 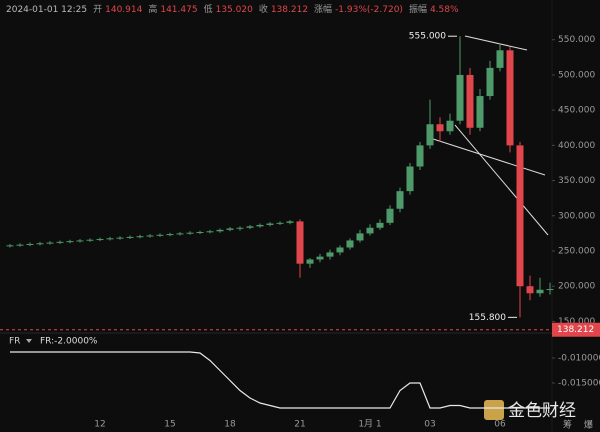 I want to click on indicator-name: FR, so click(x=14, y=342).